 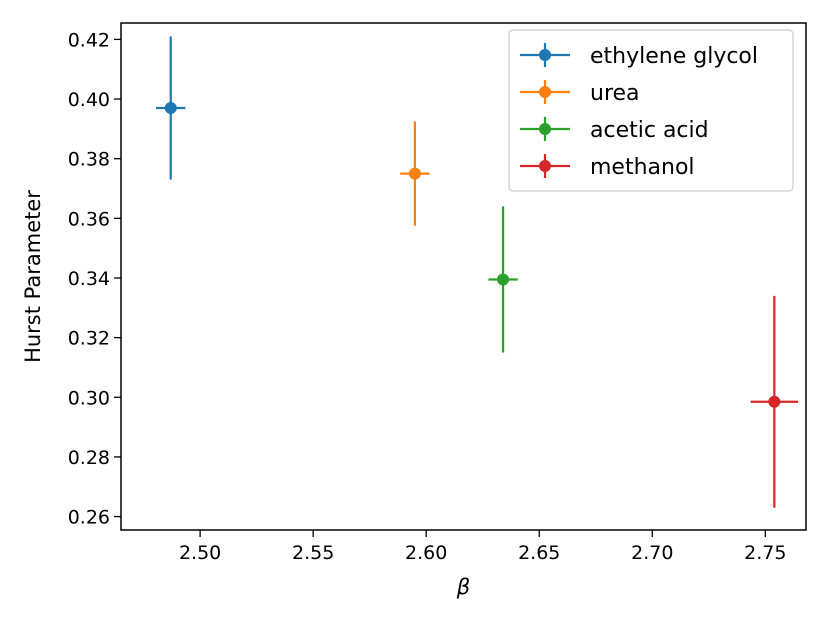 I want to click on series-urea, so click(x=415, y=173).